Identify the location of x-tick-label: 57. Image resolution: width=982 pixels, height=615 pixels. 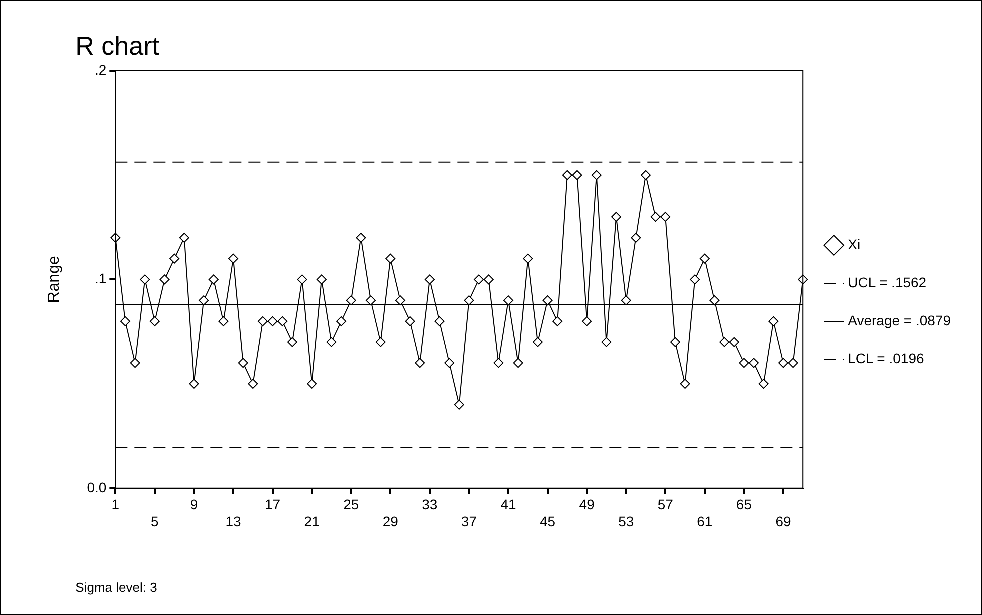
(666, 504).